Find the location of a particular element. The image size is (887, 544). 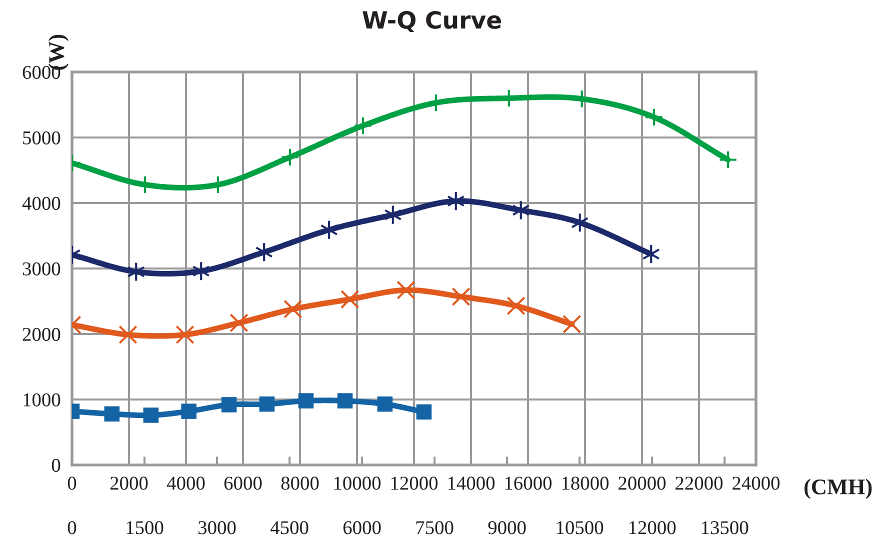

y-tick-label: 4000 is located at coordinates (41, 203).